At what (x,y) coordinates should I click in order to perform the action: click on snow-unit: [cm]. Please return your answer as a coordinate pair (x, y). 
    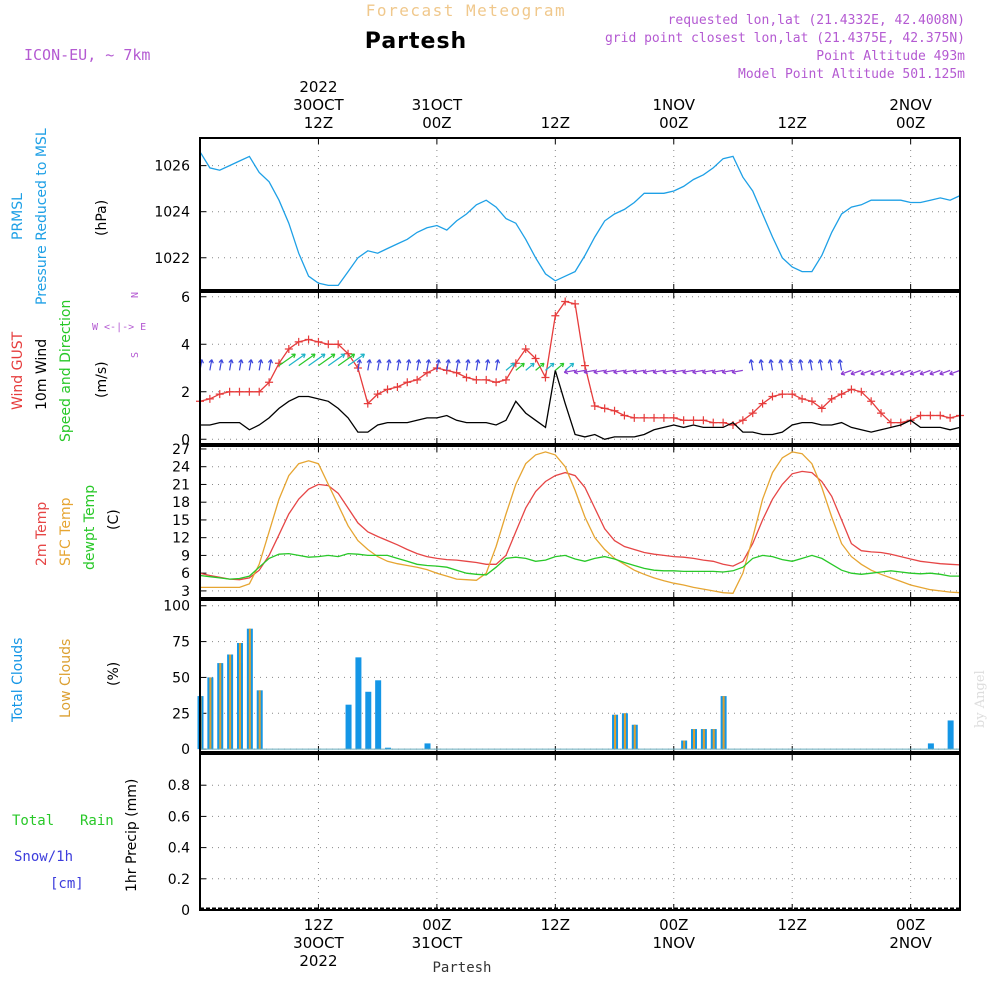
    Looking at the image, I should click on (67, 884).